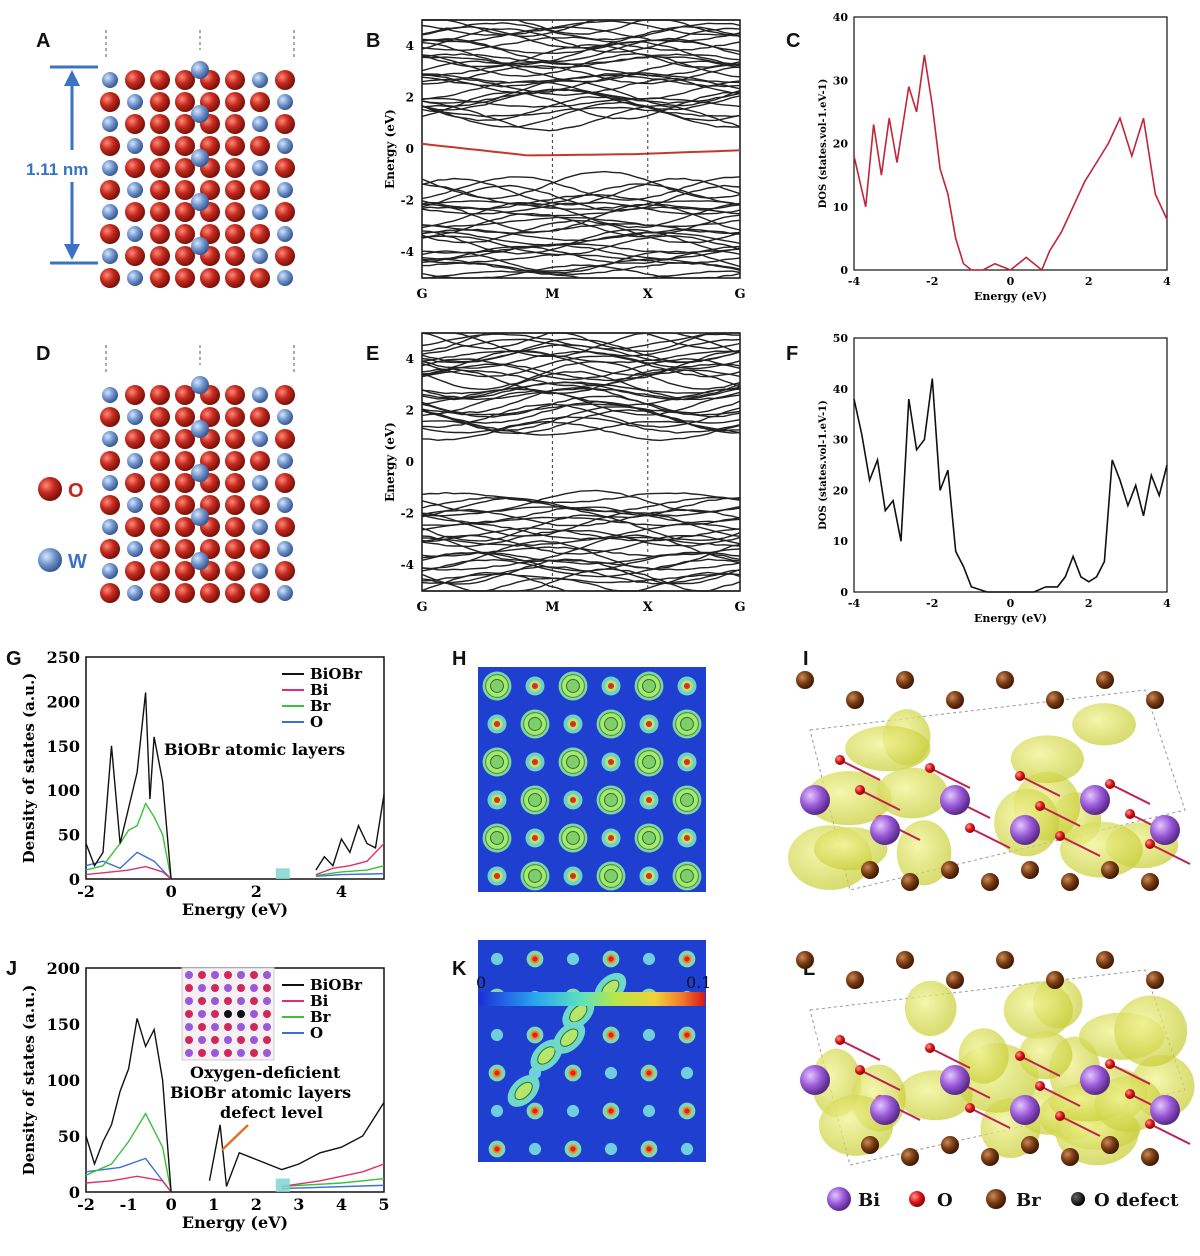 This screenshot has width=1200, height=1256. Describe the element at coordinates (410, 359) in the screenshot. I see `y-tick-label: 4` at that location.